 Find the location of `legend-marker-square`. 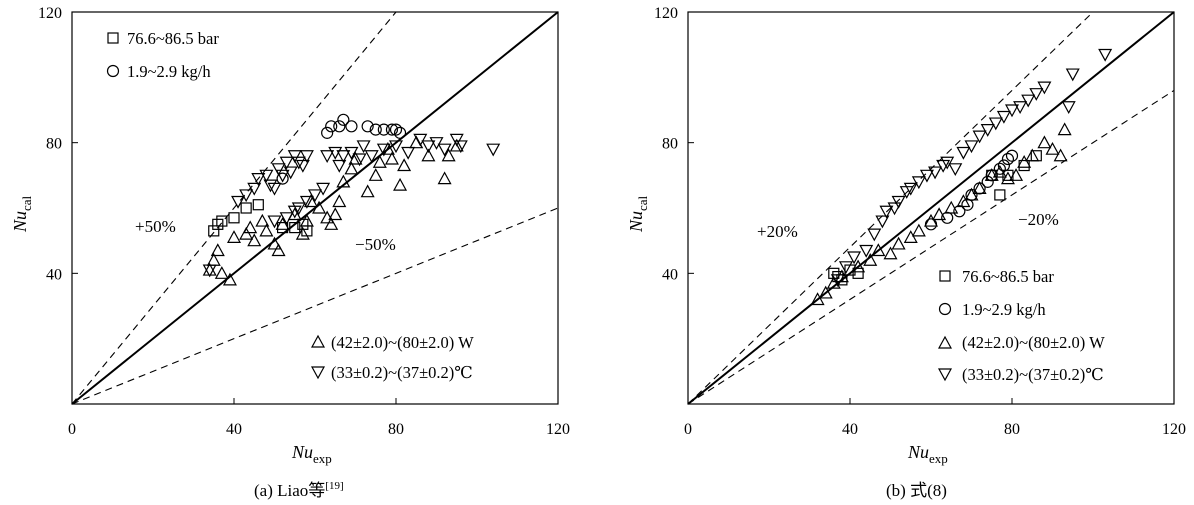

legend-marker-square is located at coordinates (113, 38).